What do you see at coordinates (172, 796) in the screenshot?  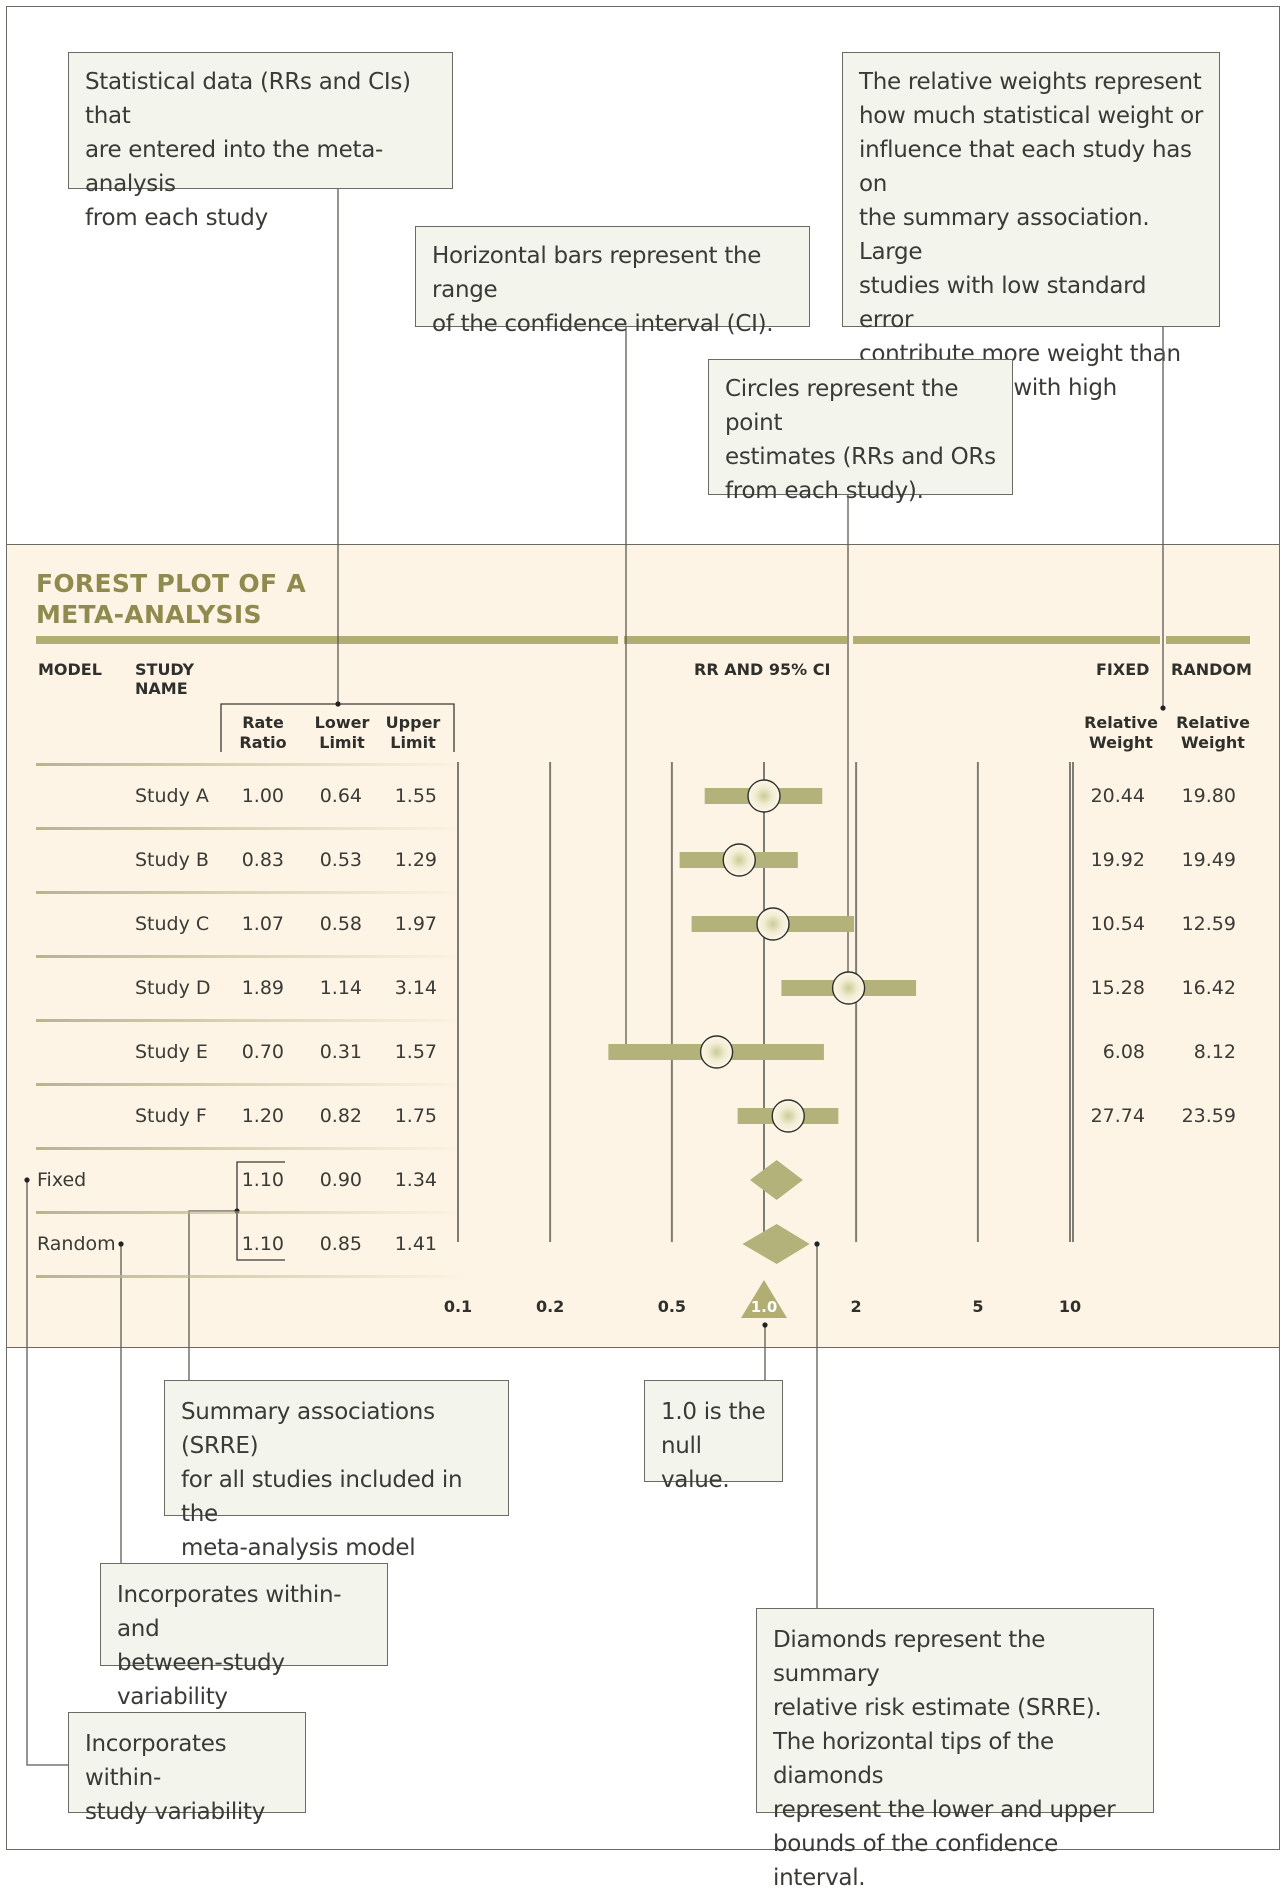 I see `study-name: Study A` at bounding box center [172, 796].